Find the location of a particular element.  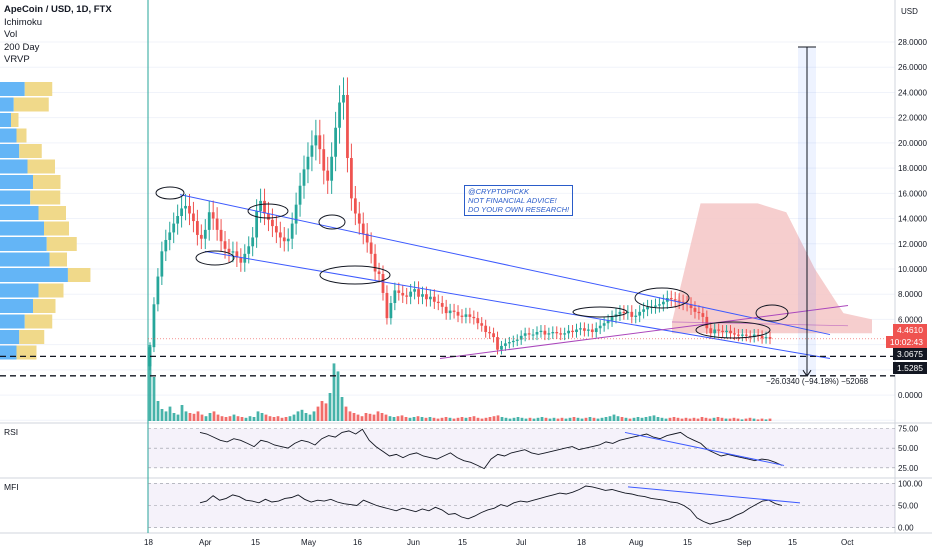

time-axis-tick: 15 is located at coordinates (255, 542).